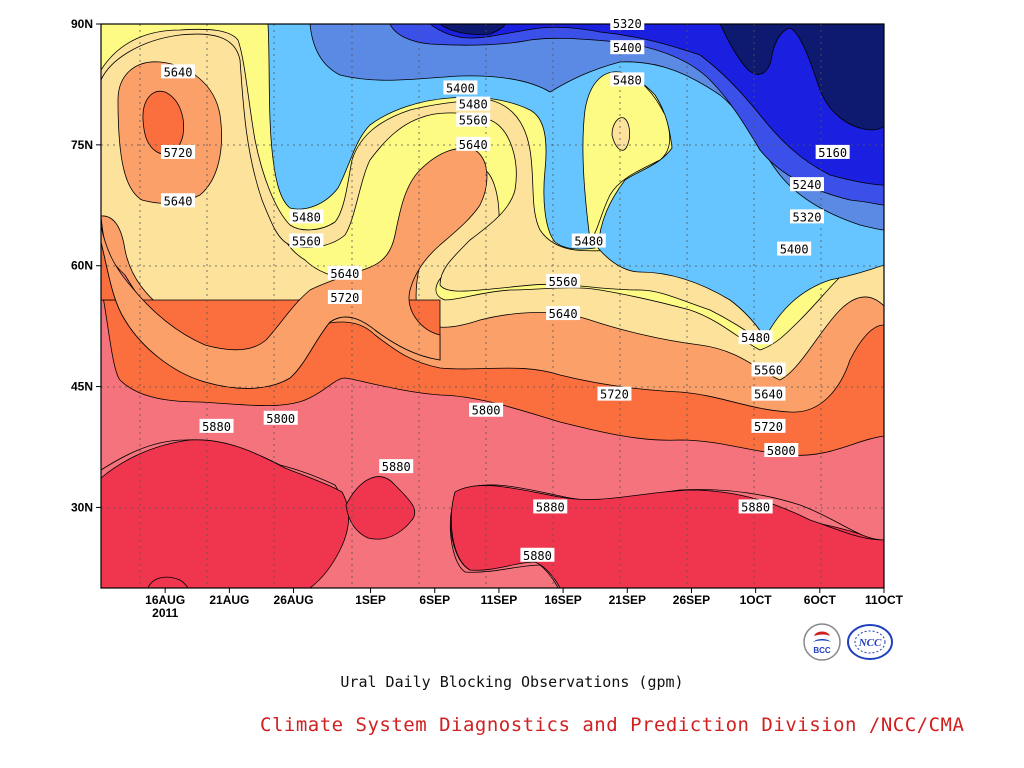  Describe the element at coordinates (163, 122) in the screenshot. I see `band-5720-left-peak` at that location.